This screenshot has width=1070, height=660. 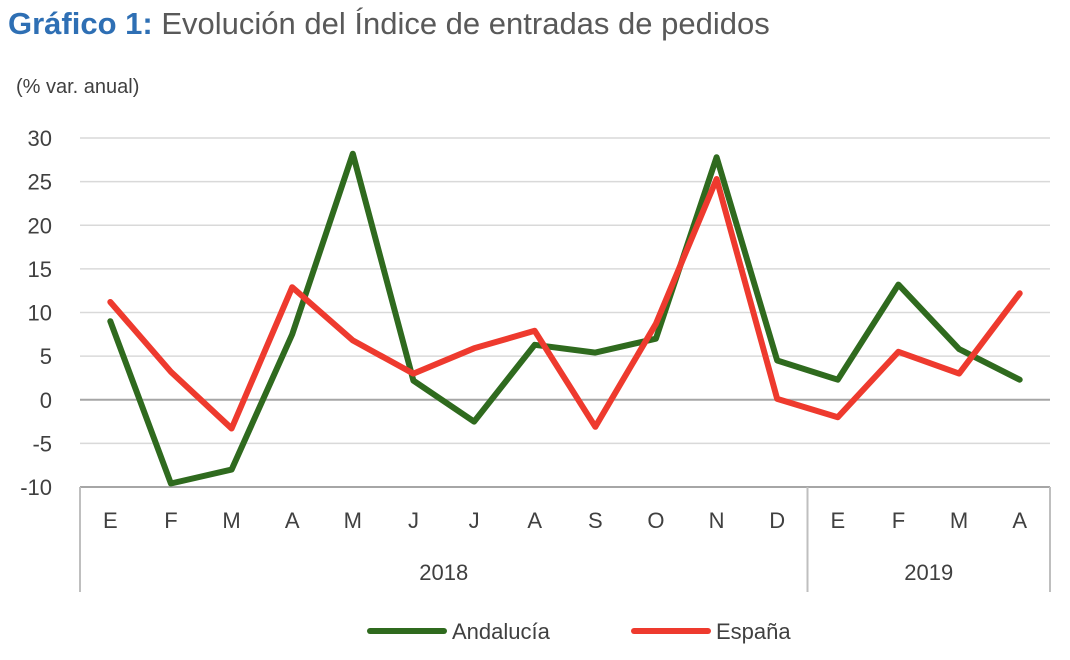 What do you see at coordinates (40, 138) in the screenshot?
I see `y-tick-label: 30` at bounding box center [40, 138].